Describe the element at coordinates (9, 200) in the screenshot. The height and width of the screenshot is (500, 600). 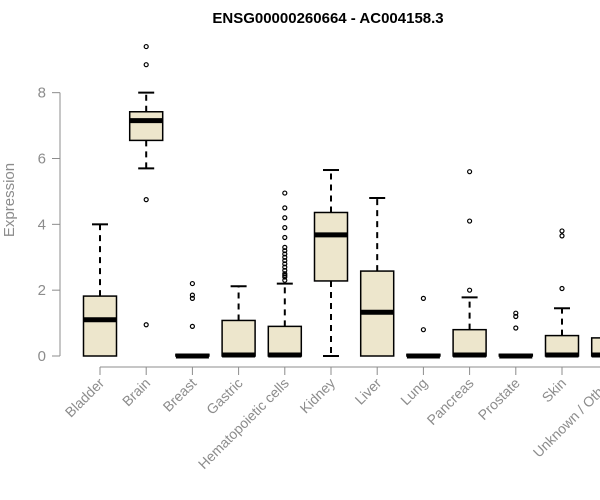
I see `y-axis-label: Expression` at that location.